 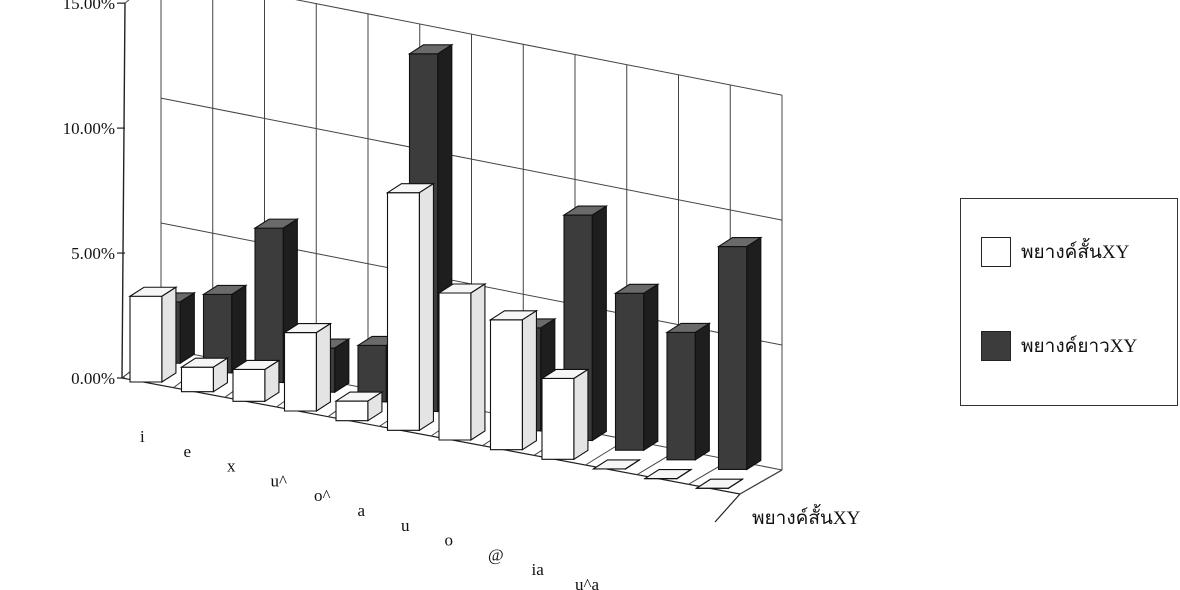 I want to click on bar-long-8-face, so click(x=599, y=323).